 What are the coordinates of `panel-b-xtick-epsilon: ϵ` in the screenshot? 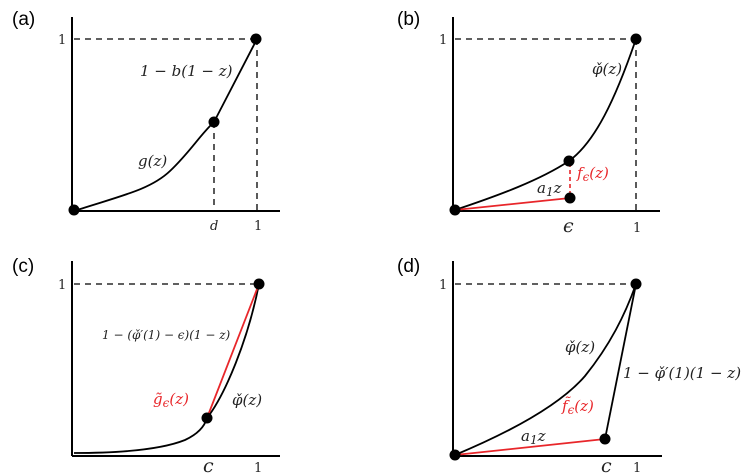 It's located at (568, 226).